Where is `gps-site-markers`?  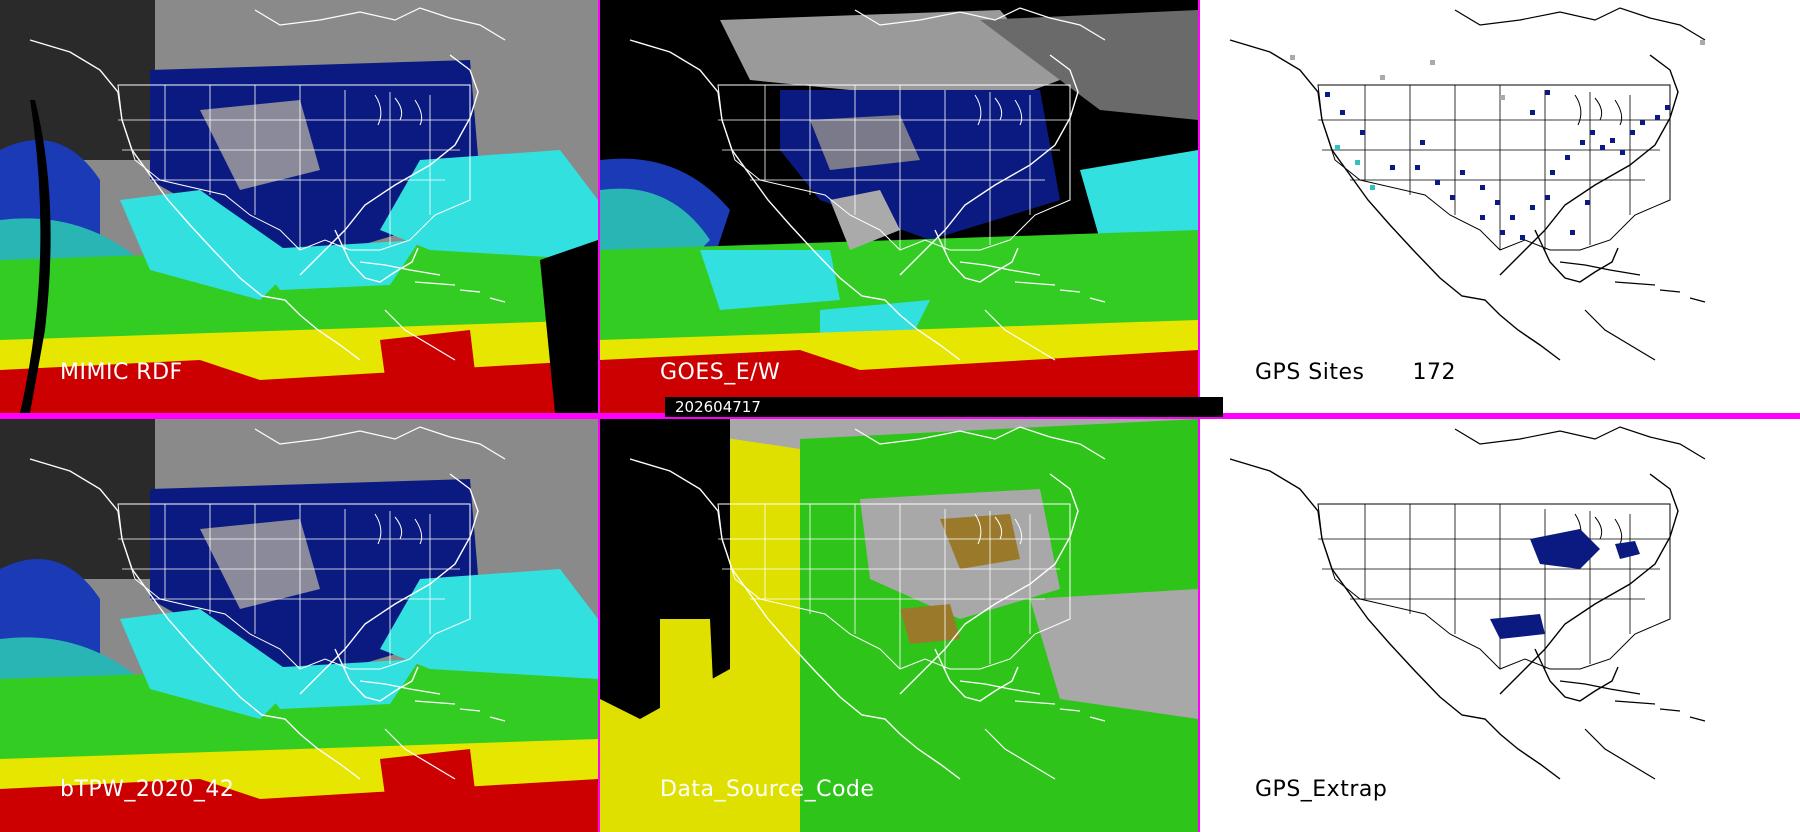
gps-site-markers is located at coordinates (1497, 165).